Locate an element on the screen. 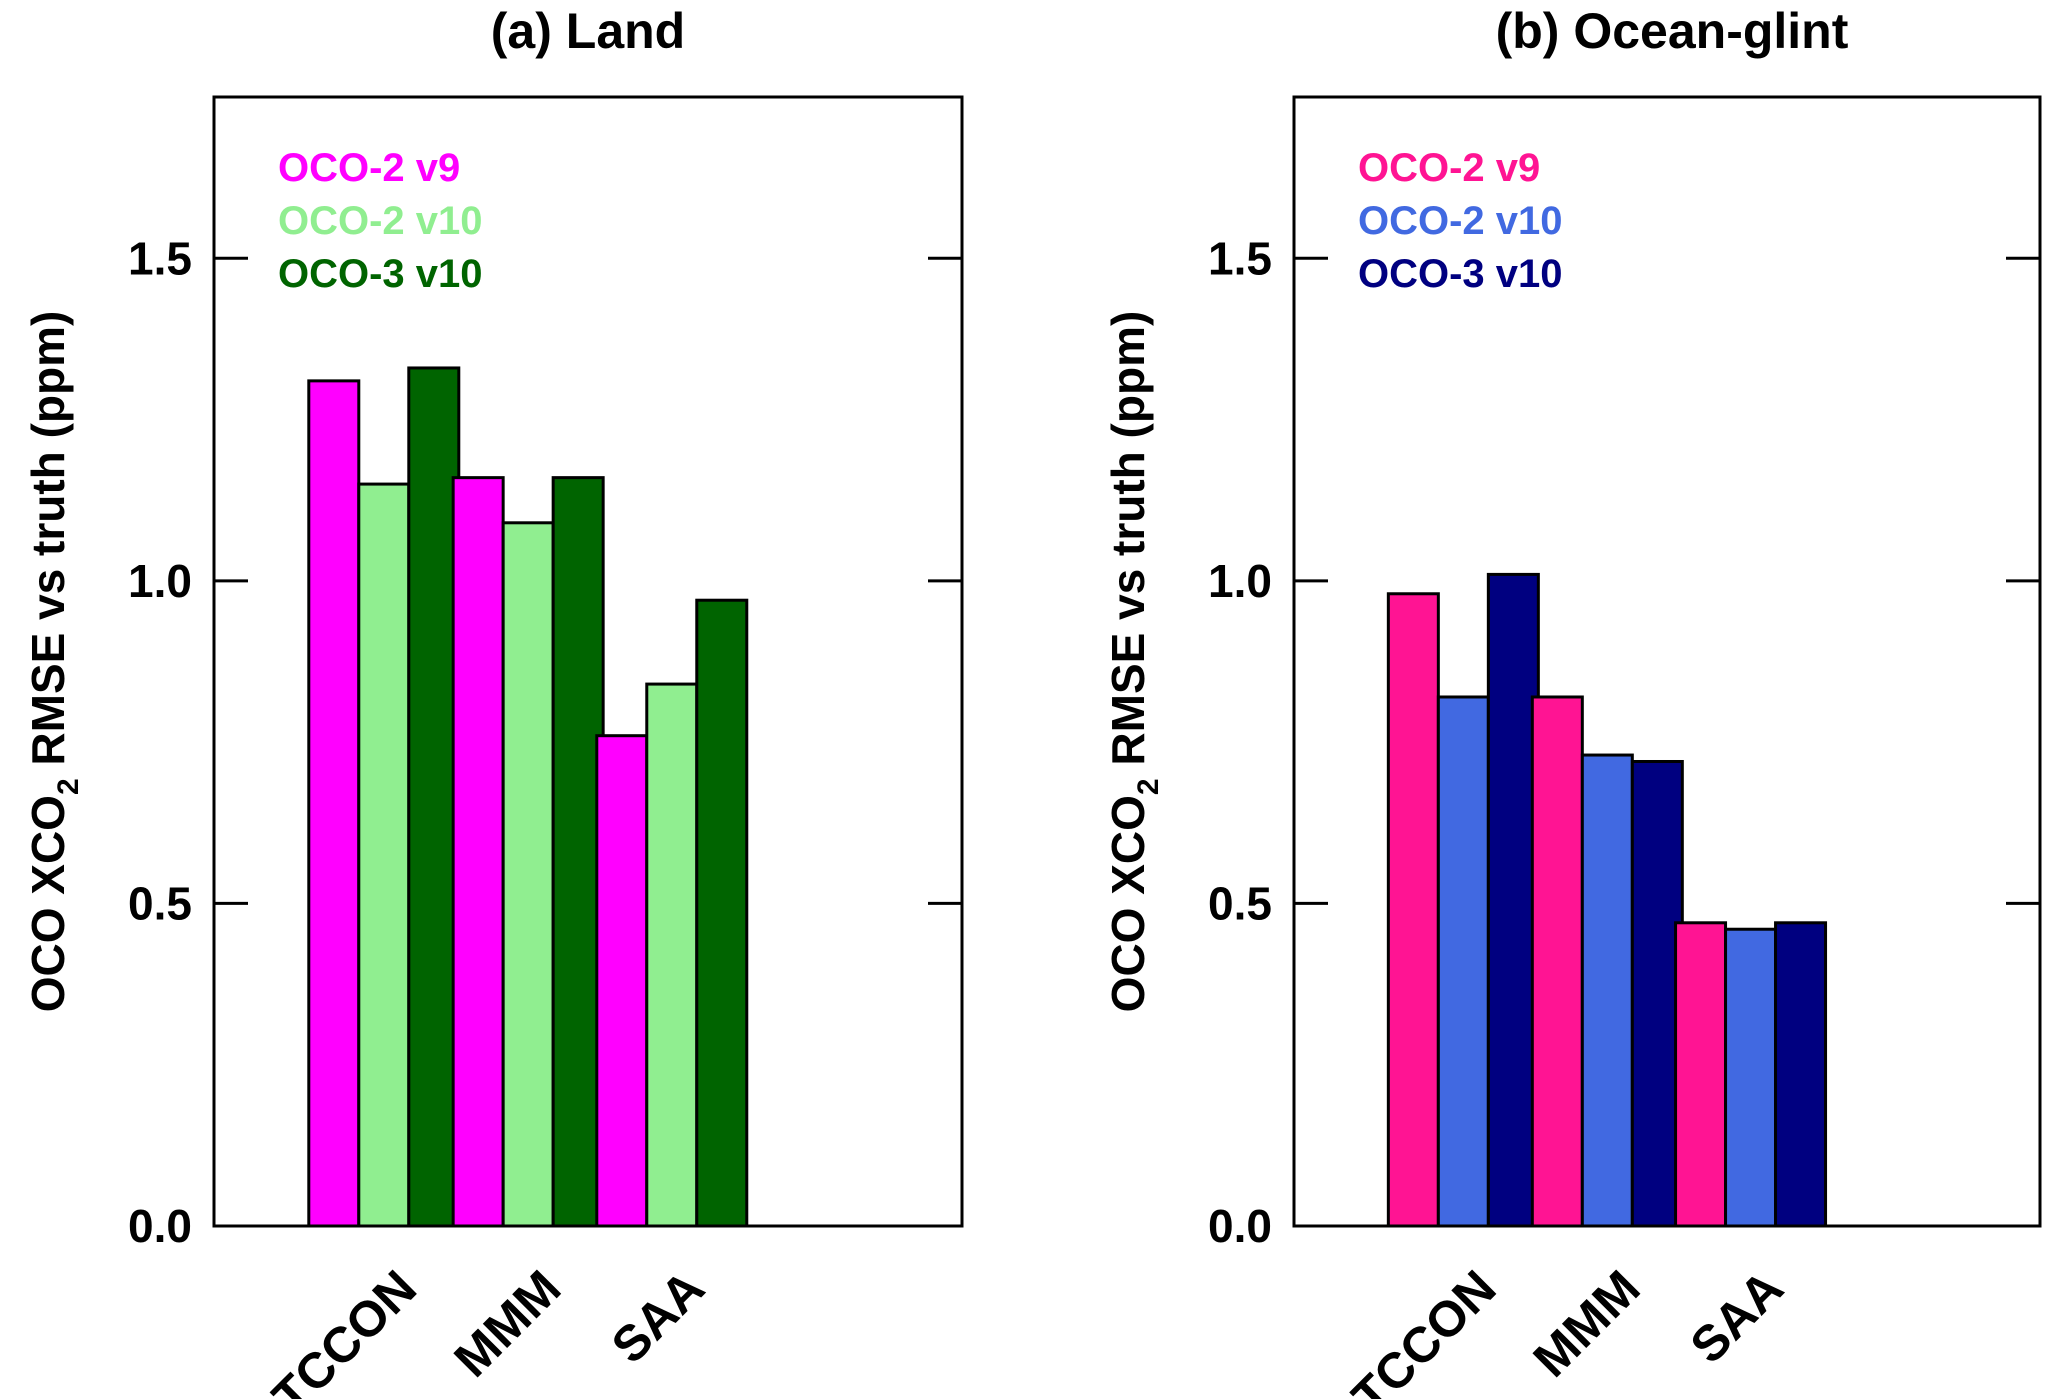  bar-mmm-oco-3-v10 is located at coordinates (578, 852).